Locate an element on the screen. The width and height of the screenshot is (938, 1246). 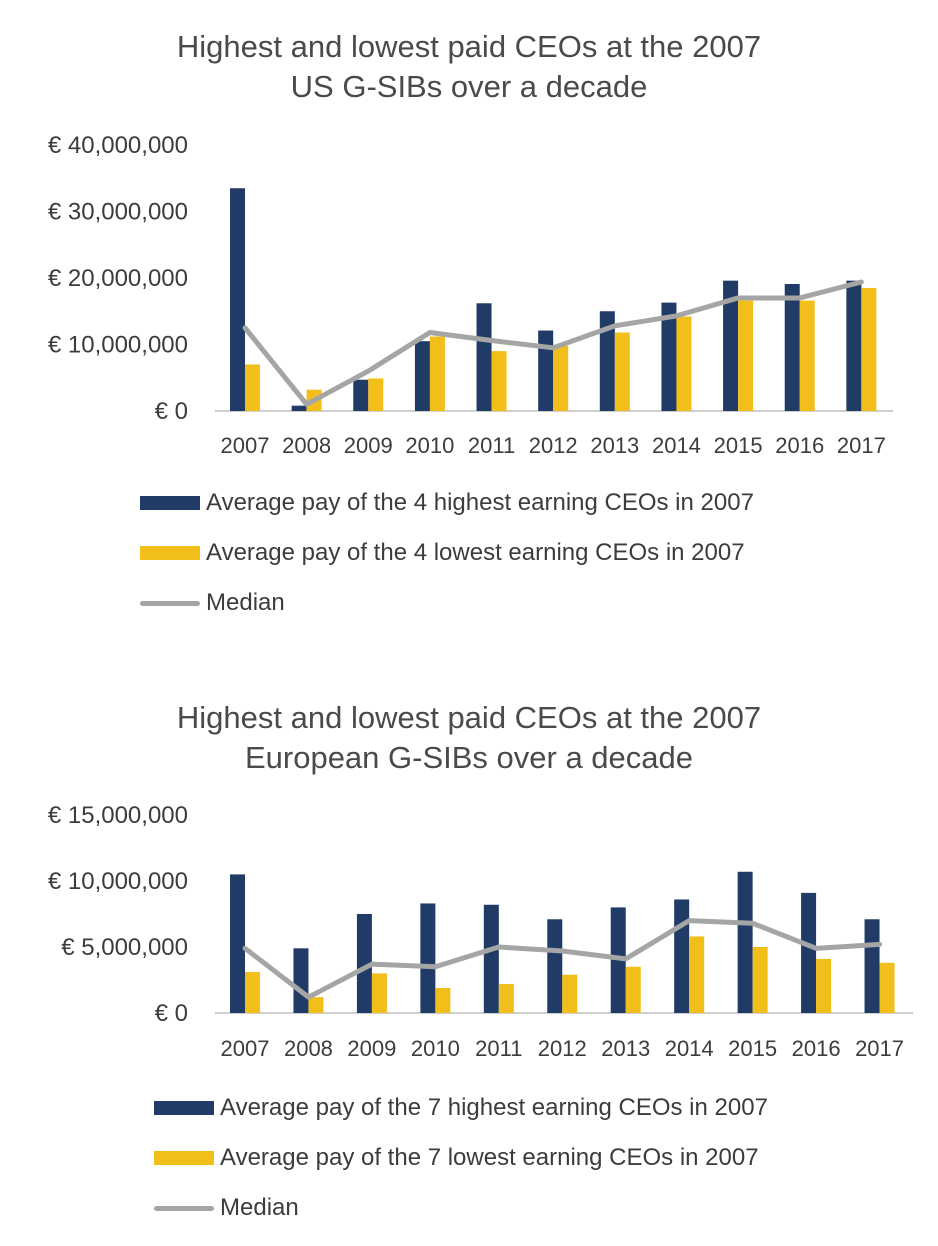
y-tick-label: € 20,000,000 is located at coordinates (118, 278).